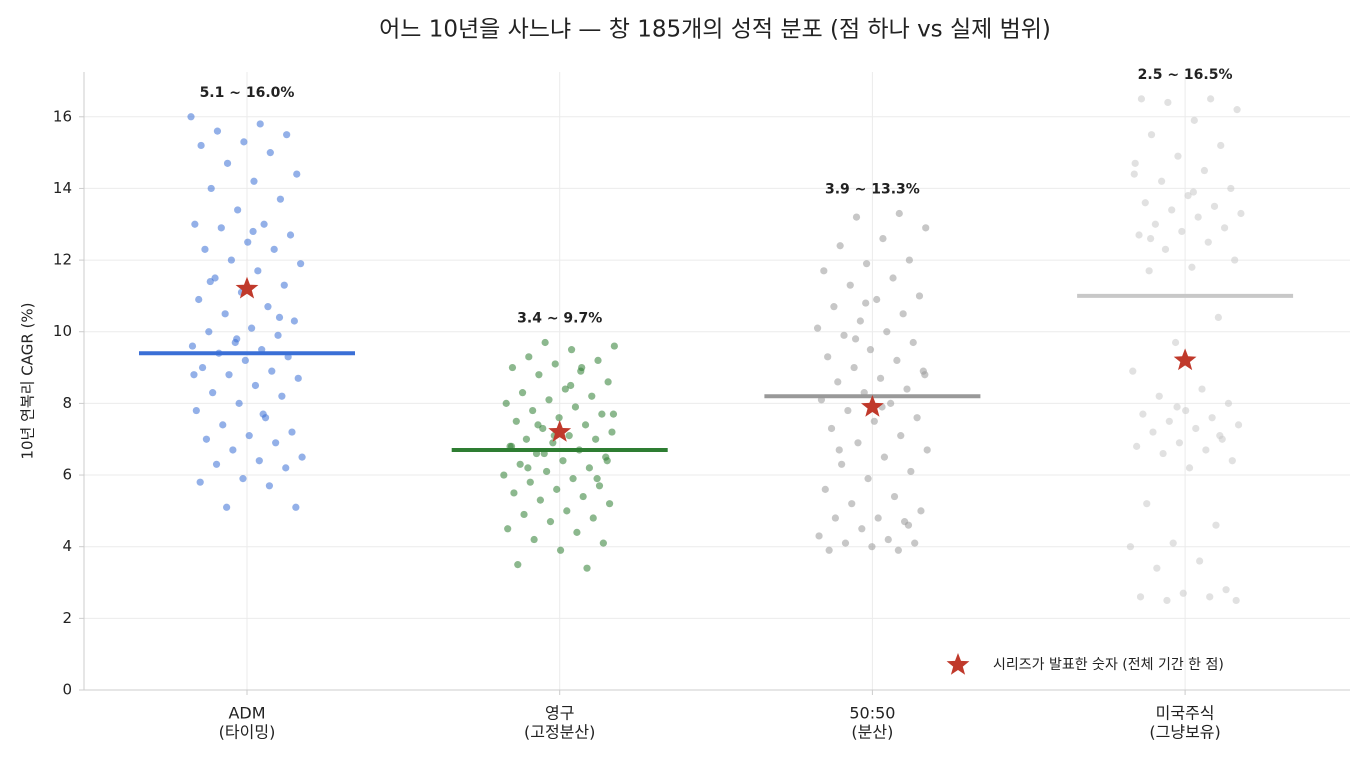 The height and width of the screenshot is (765, 1365). What do you see at coordinates (872, 190) in the screenshot?
I see `range-label: 3.9 ~ 13.3%` at bounding box center [872, 190].